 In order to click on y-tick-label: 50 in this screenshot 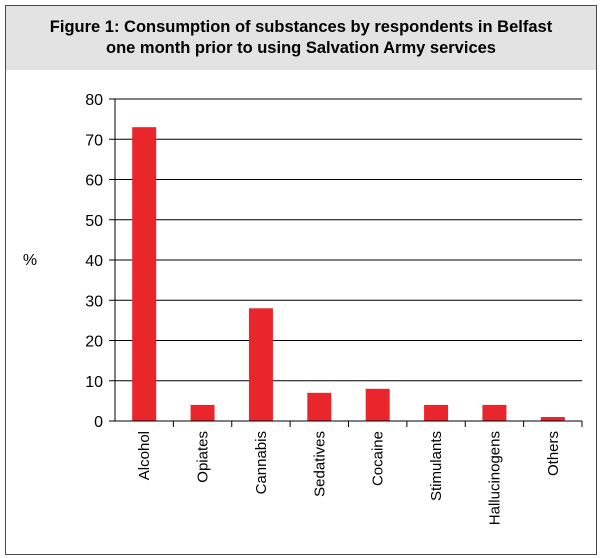, I will do `click(94, 221)`.